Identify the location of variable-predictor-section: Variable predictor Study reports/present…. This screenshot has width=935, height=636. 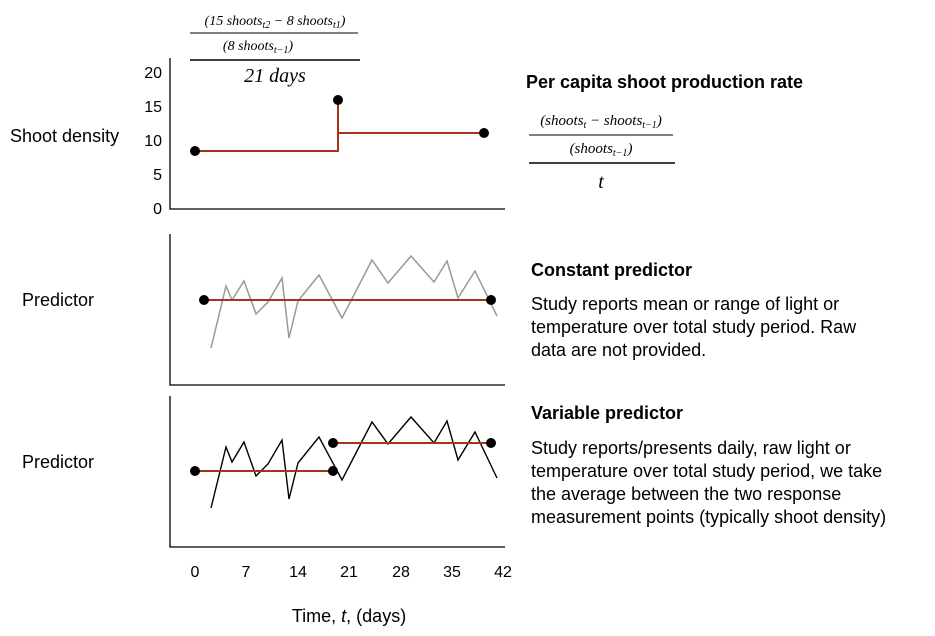
(708, 465).